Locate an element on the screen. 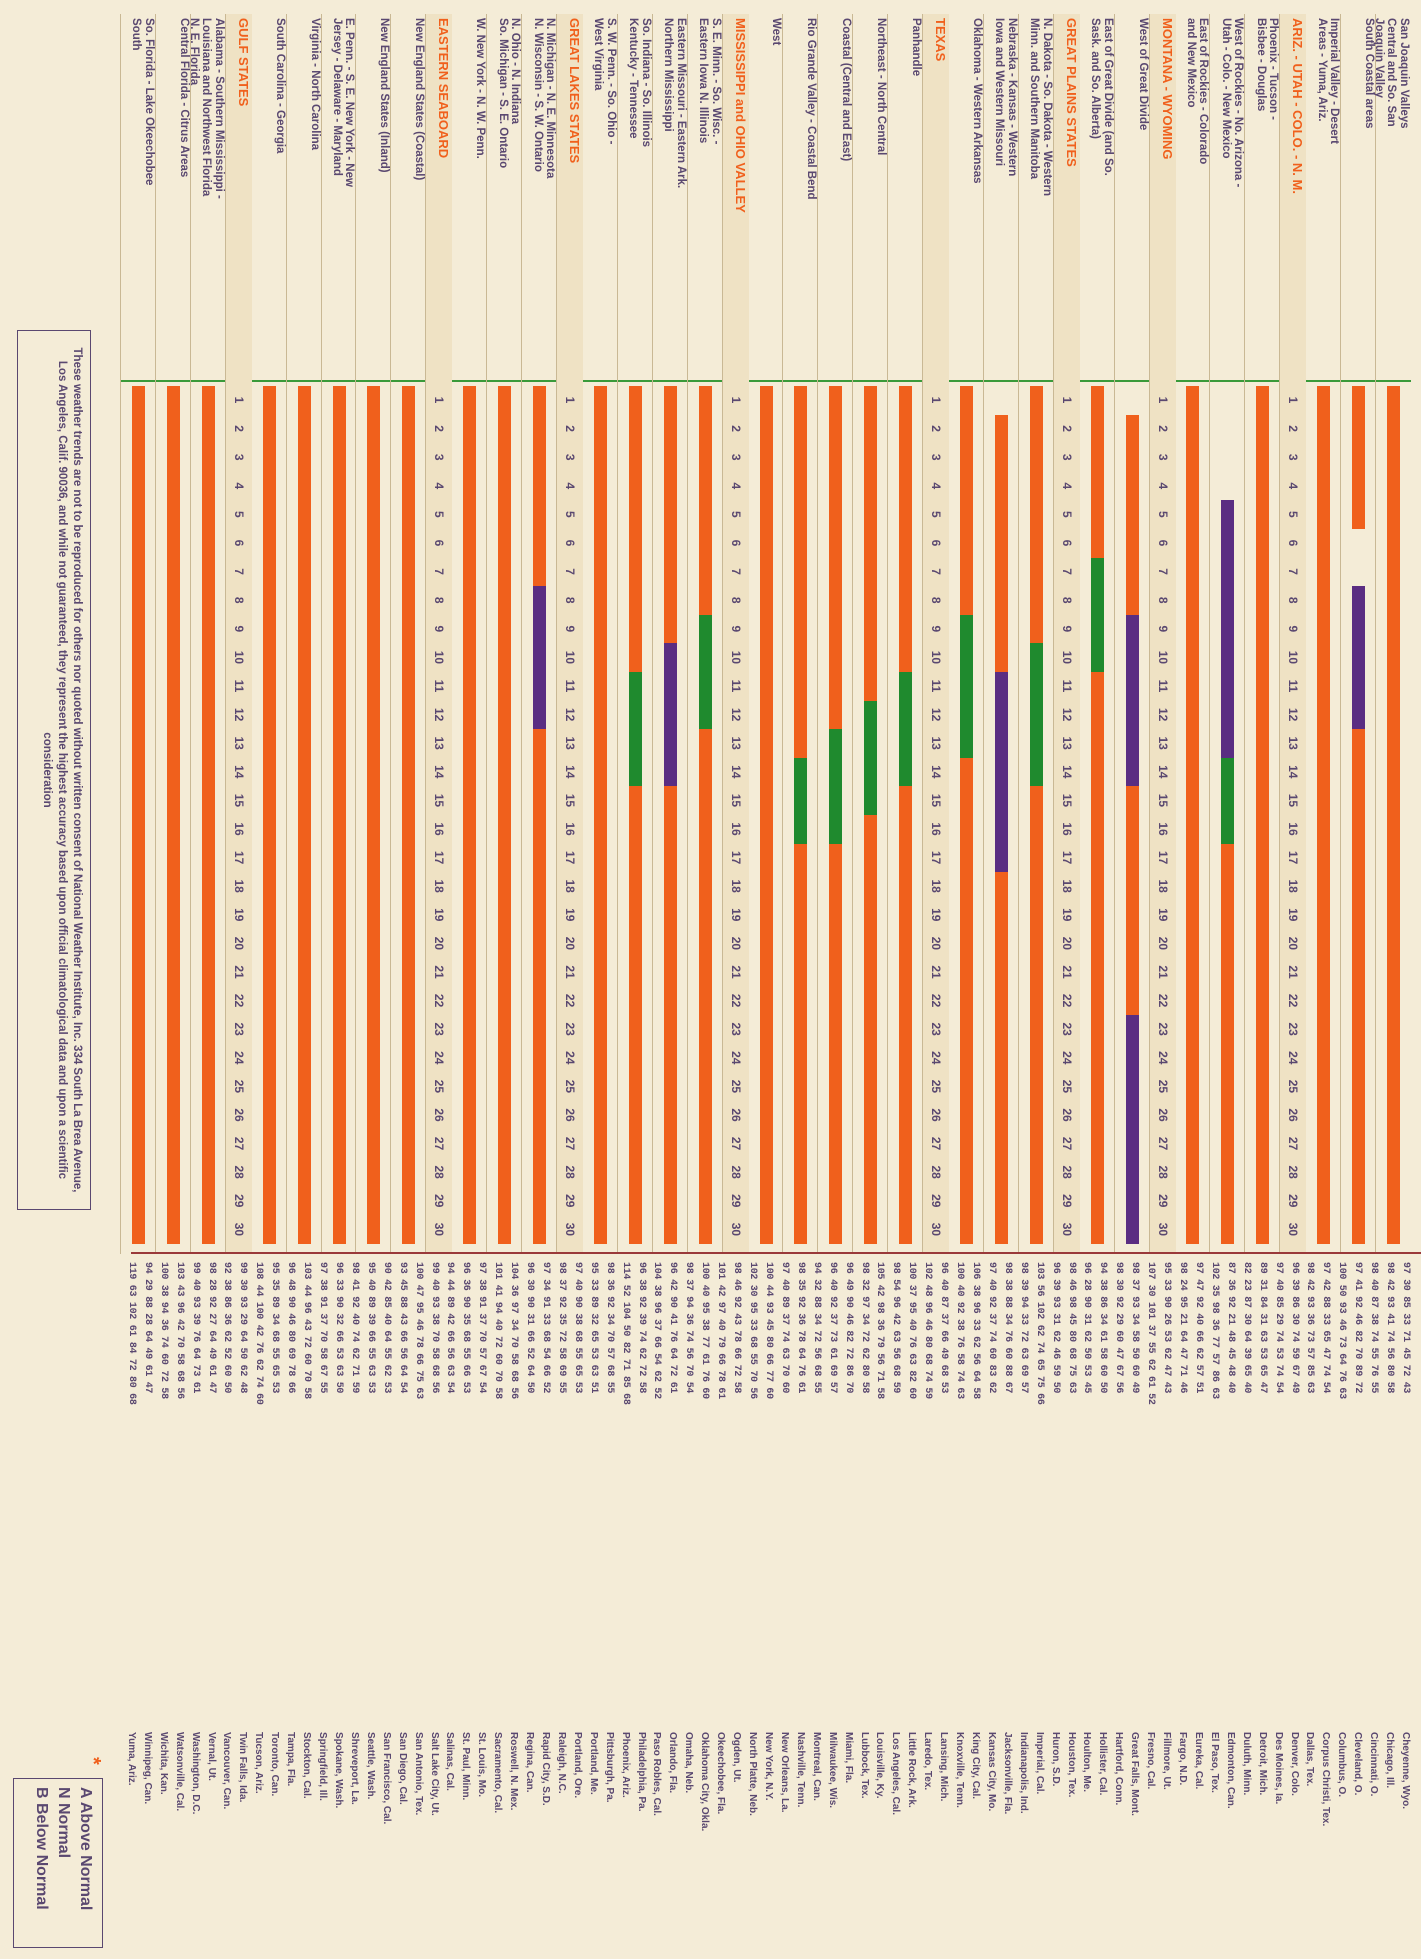  day-number: 8 is located at coordinates (1162, 600).